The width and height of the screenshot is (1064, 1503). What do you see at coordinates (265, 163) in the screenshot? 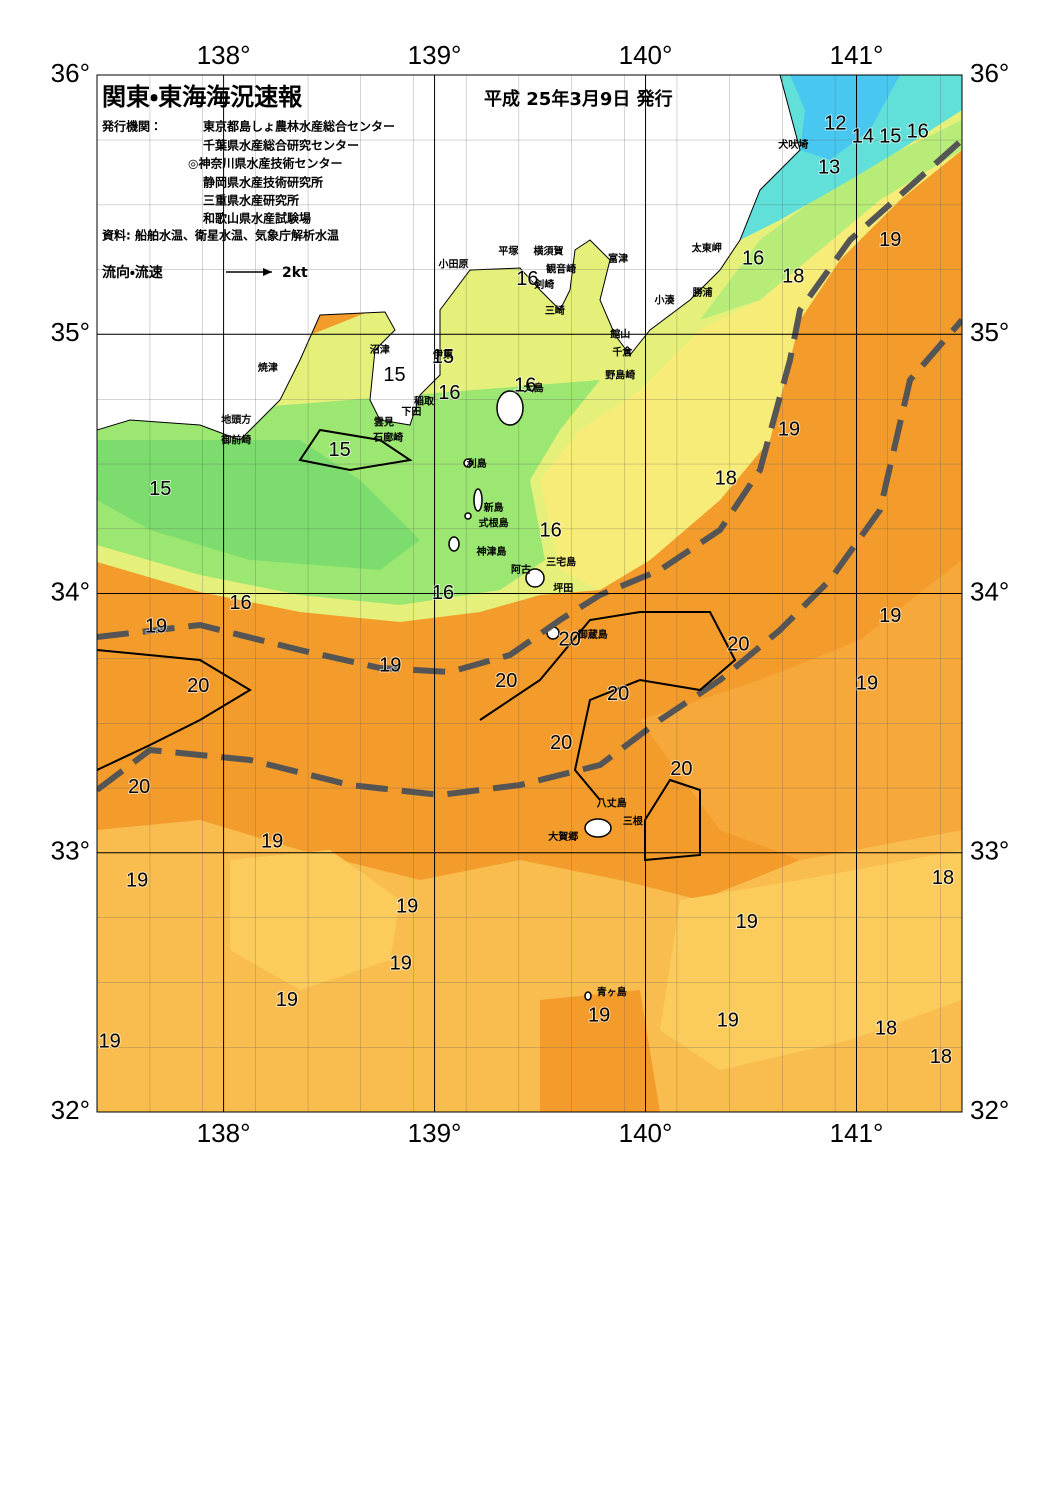
I see `publisher: ◎神奈川県水産技術センター` at bounding box center [265, 163].